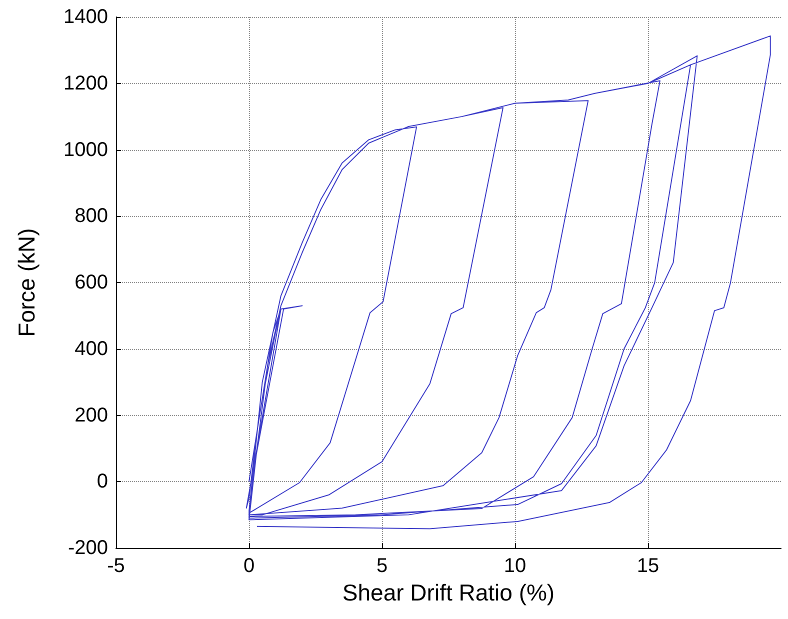 The height and width of the screenshot is (619, 788). What do you see at coordinates (91, 283) in the screenshot?
I see `y-tick-label: 600` at bounding box center [91, 283].